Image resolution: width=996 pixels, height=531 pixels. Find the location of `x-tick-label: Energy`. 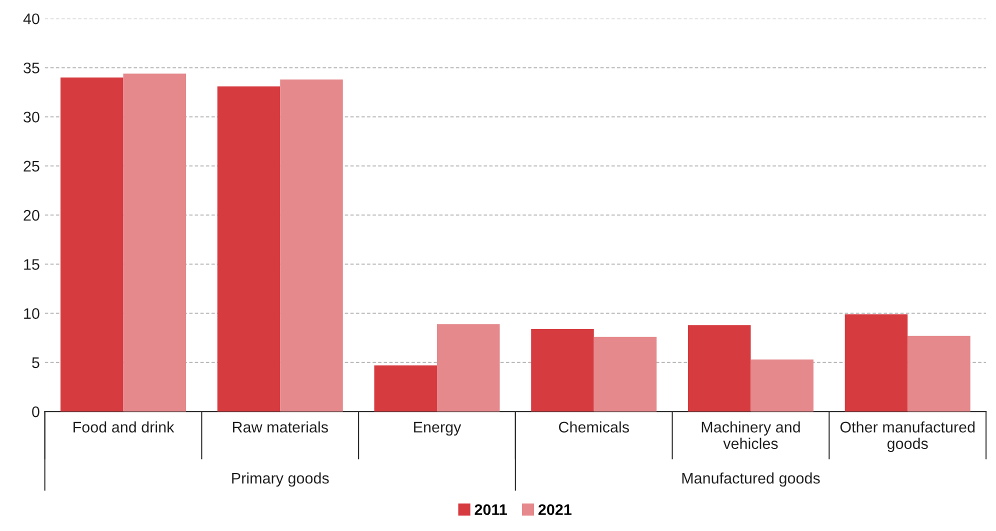

x-tick-label: Energy is located at coordinates (438, 429).